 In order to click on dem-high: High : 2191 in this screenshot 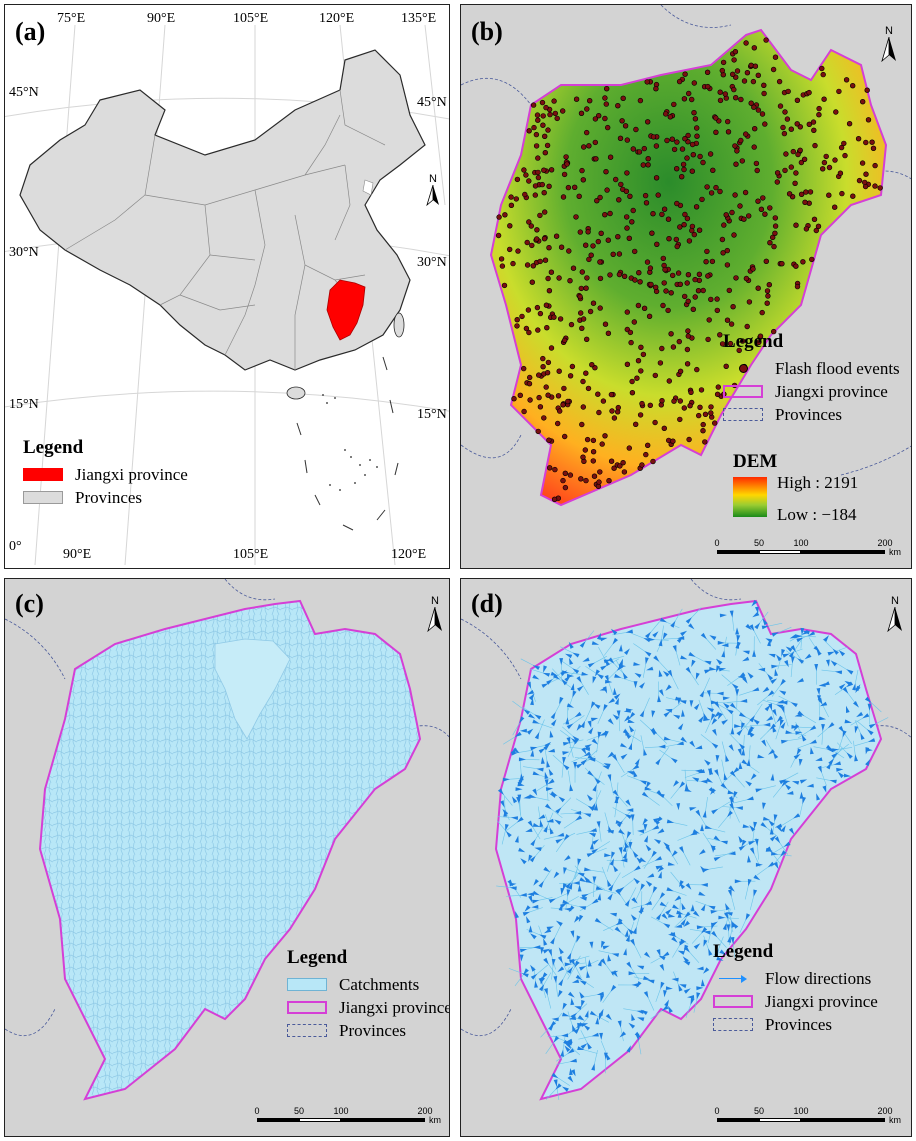, I will do `click(818, 482)`.